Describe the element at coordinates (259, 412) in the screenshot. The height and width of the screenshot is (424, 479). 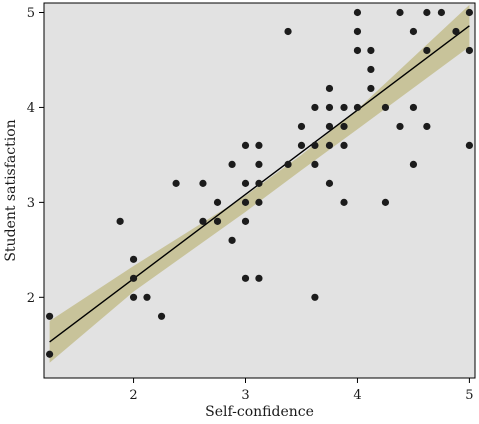
I see `x-axis-title: Self-confidence` at that location.